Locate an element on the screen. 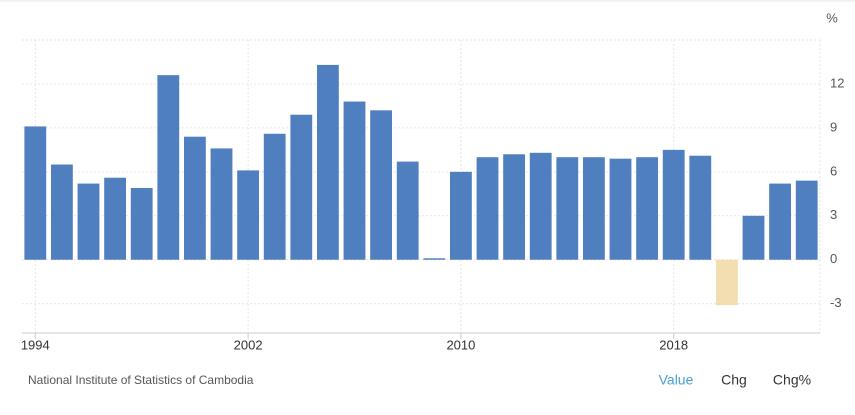 The image size is (855, 415). x-tick-label: 2002 is located at coordinates (248, 344).